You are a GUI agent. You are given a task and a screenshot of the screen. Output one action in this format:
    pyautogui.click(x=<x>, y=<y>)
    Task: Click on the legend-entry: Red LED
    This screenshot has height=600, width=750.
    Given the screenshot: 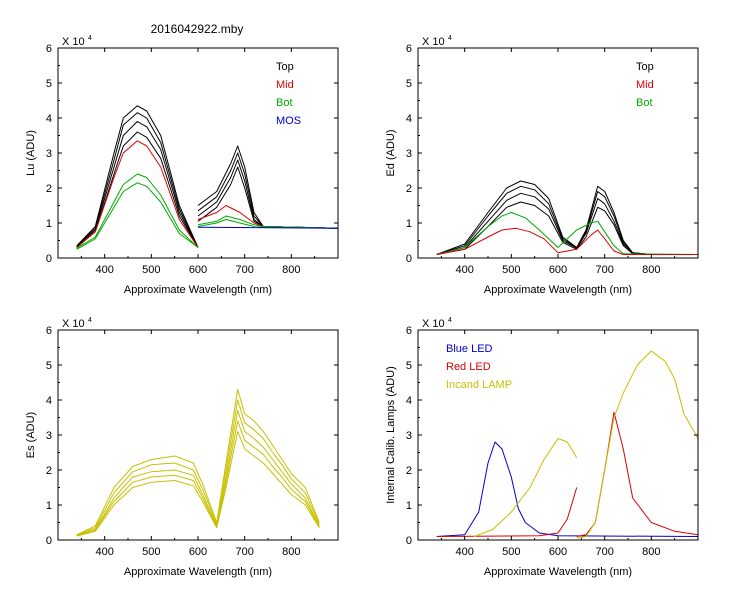 What is the action you would take?
    pyautogui.click(x=468, y=367)
    